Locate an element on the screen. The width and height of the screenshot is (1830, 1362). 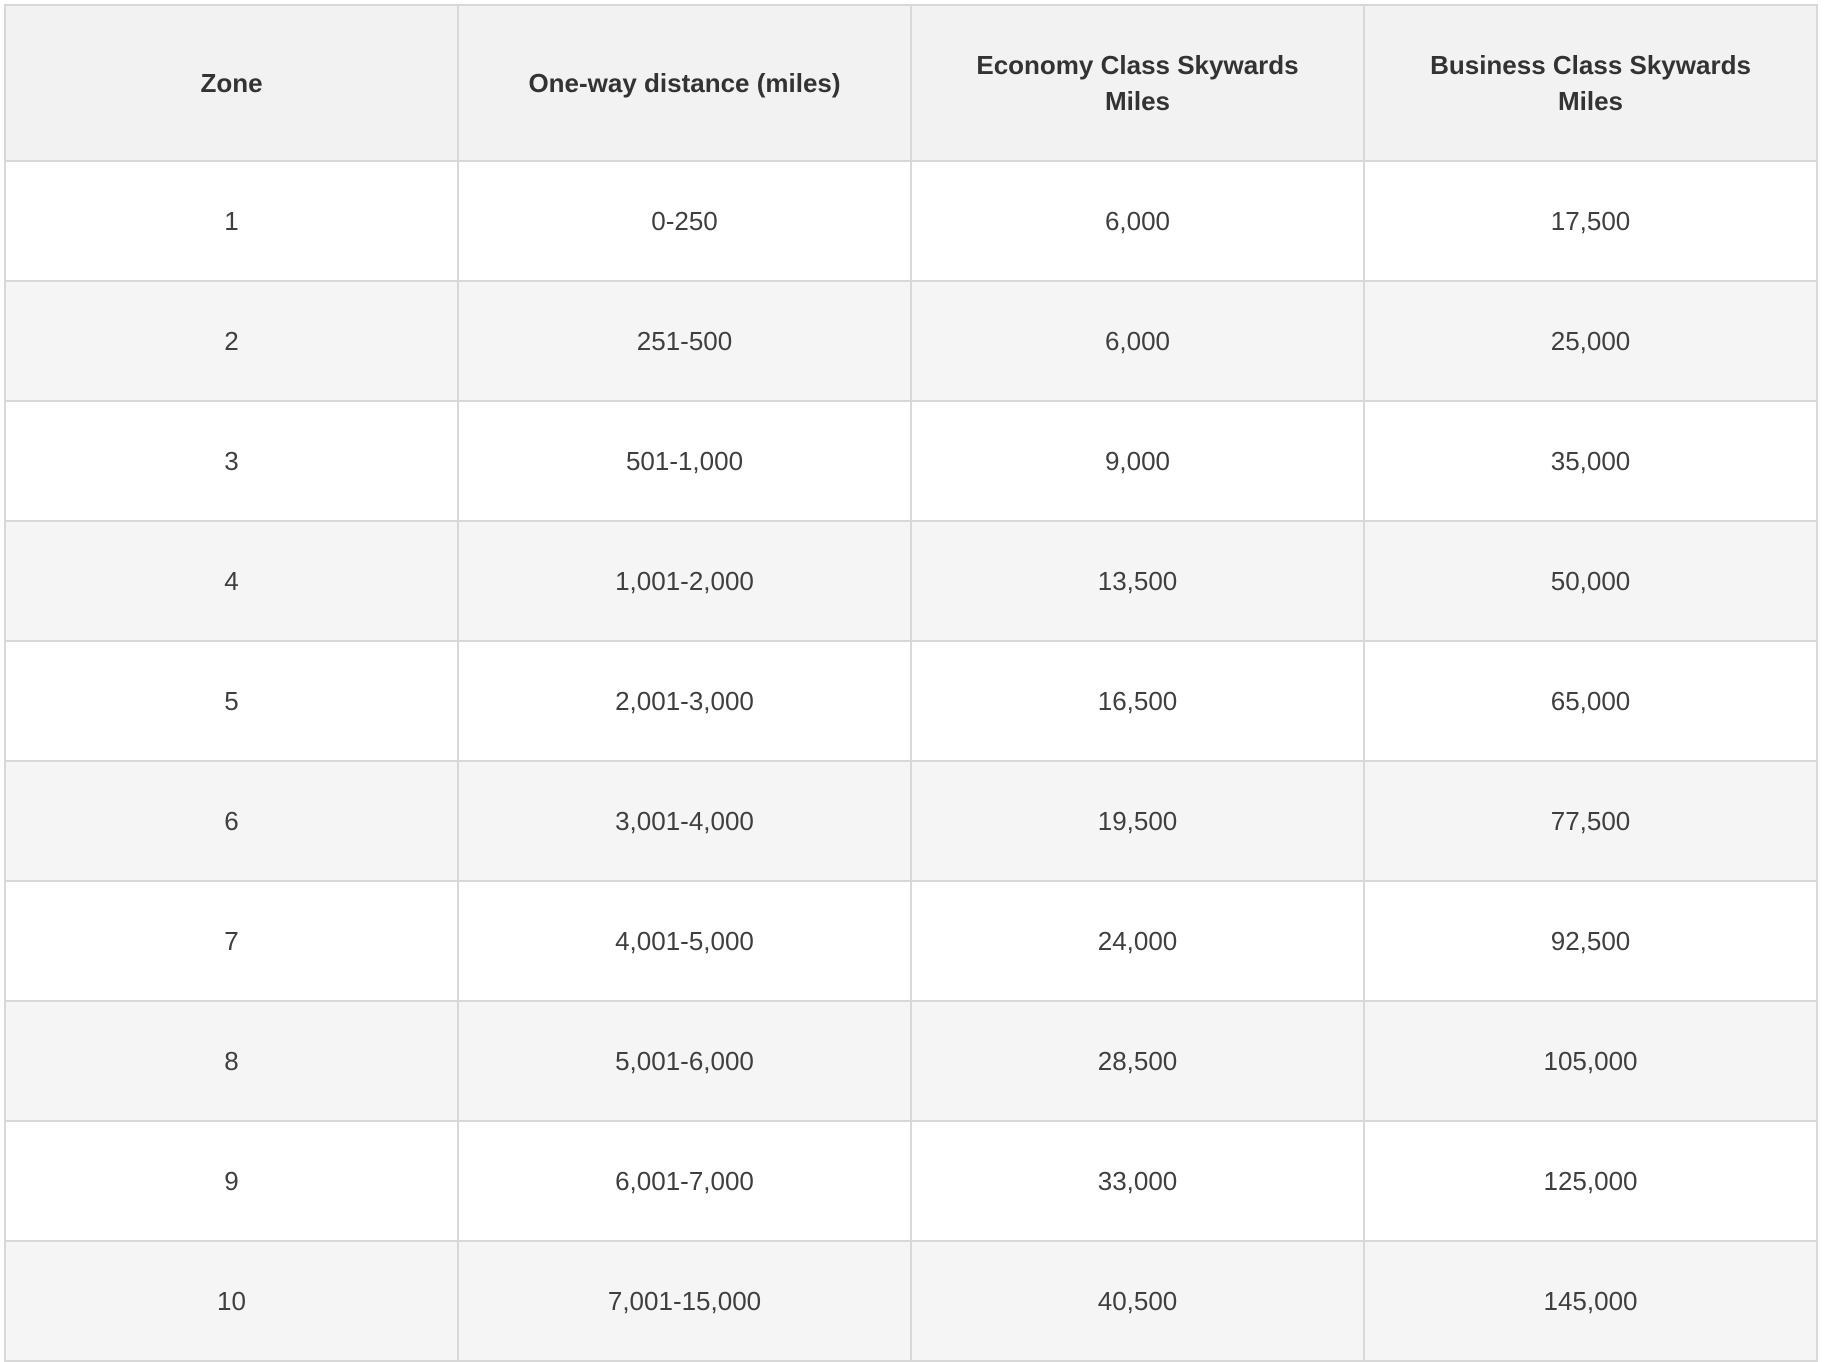
zone-cell: 8 is located at coordinates (231, 1061).